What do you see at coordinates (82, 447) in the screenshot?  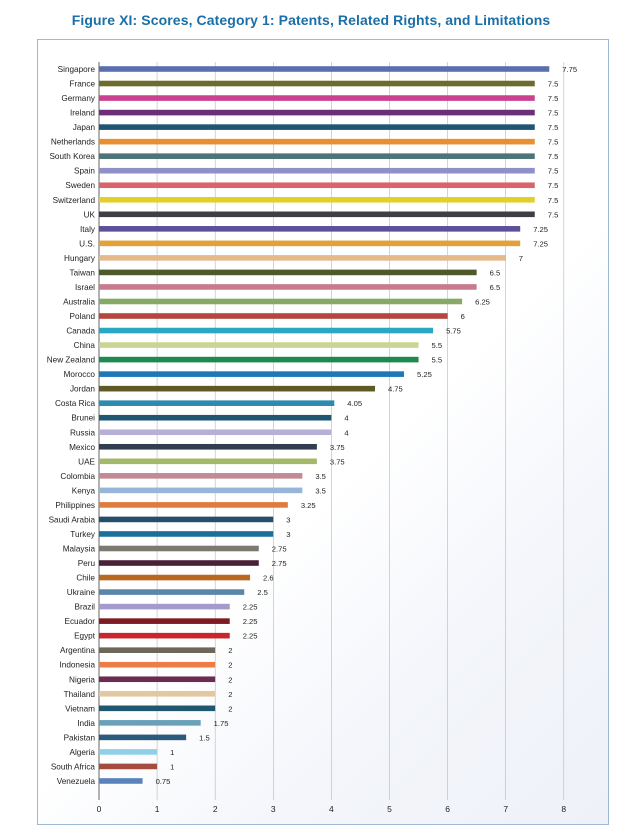 I see `category-label: Mexico` at bounding box center [82, 447].